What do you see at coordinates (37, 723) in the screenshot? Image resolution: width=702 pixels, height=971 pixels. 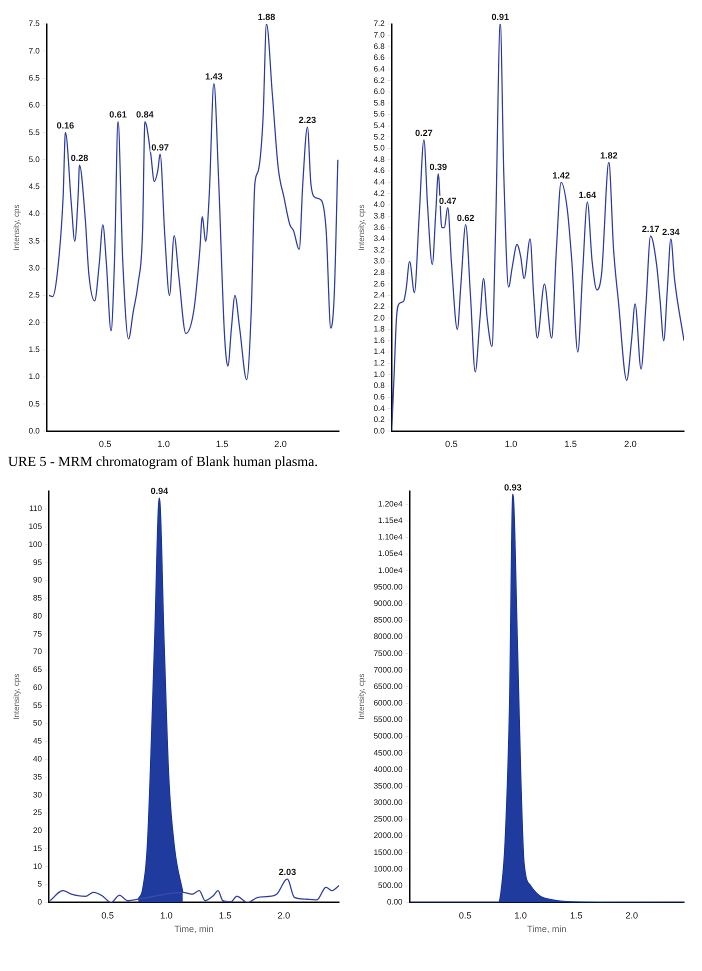 I see `y-tick-label: 50` at bounding box center [37, 723].